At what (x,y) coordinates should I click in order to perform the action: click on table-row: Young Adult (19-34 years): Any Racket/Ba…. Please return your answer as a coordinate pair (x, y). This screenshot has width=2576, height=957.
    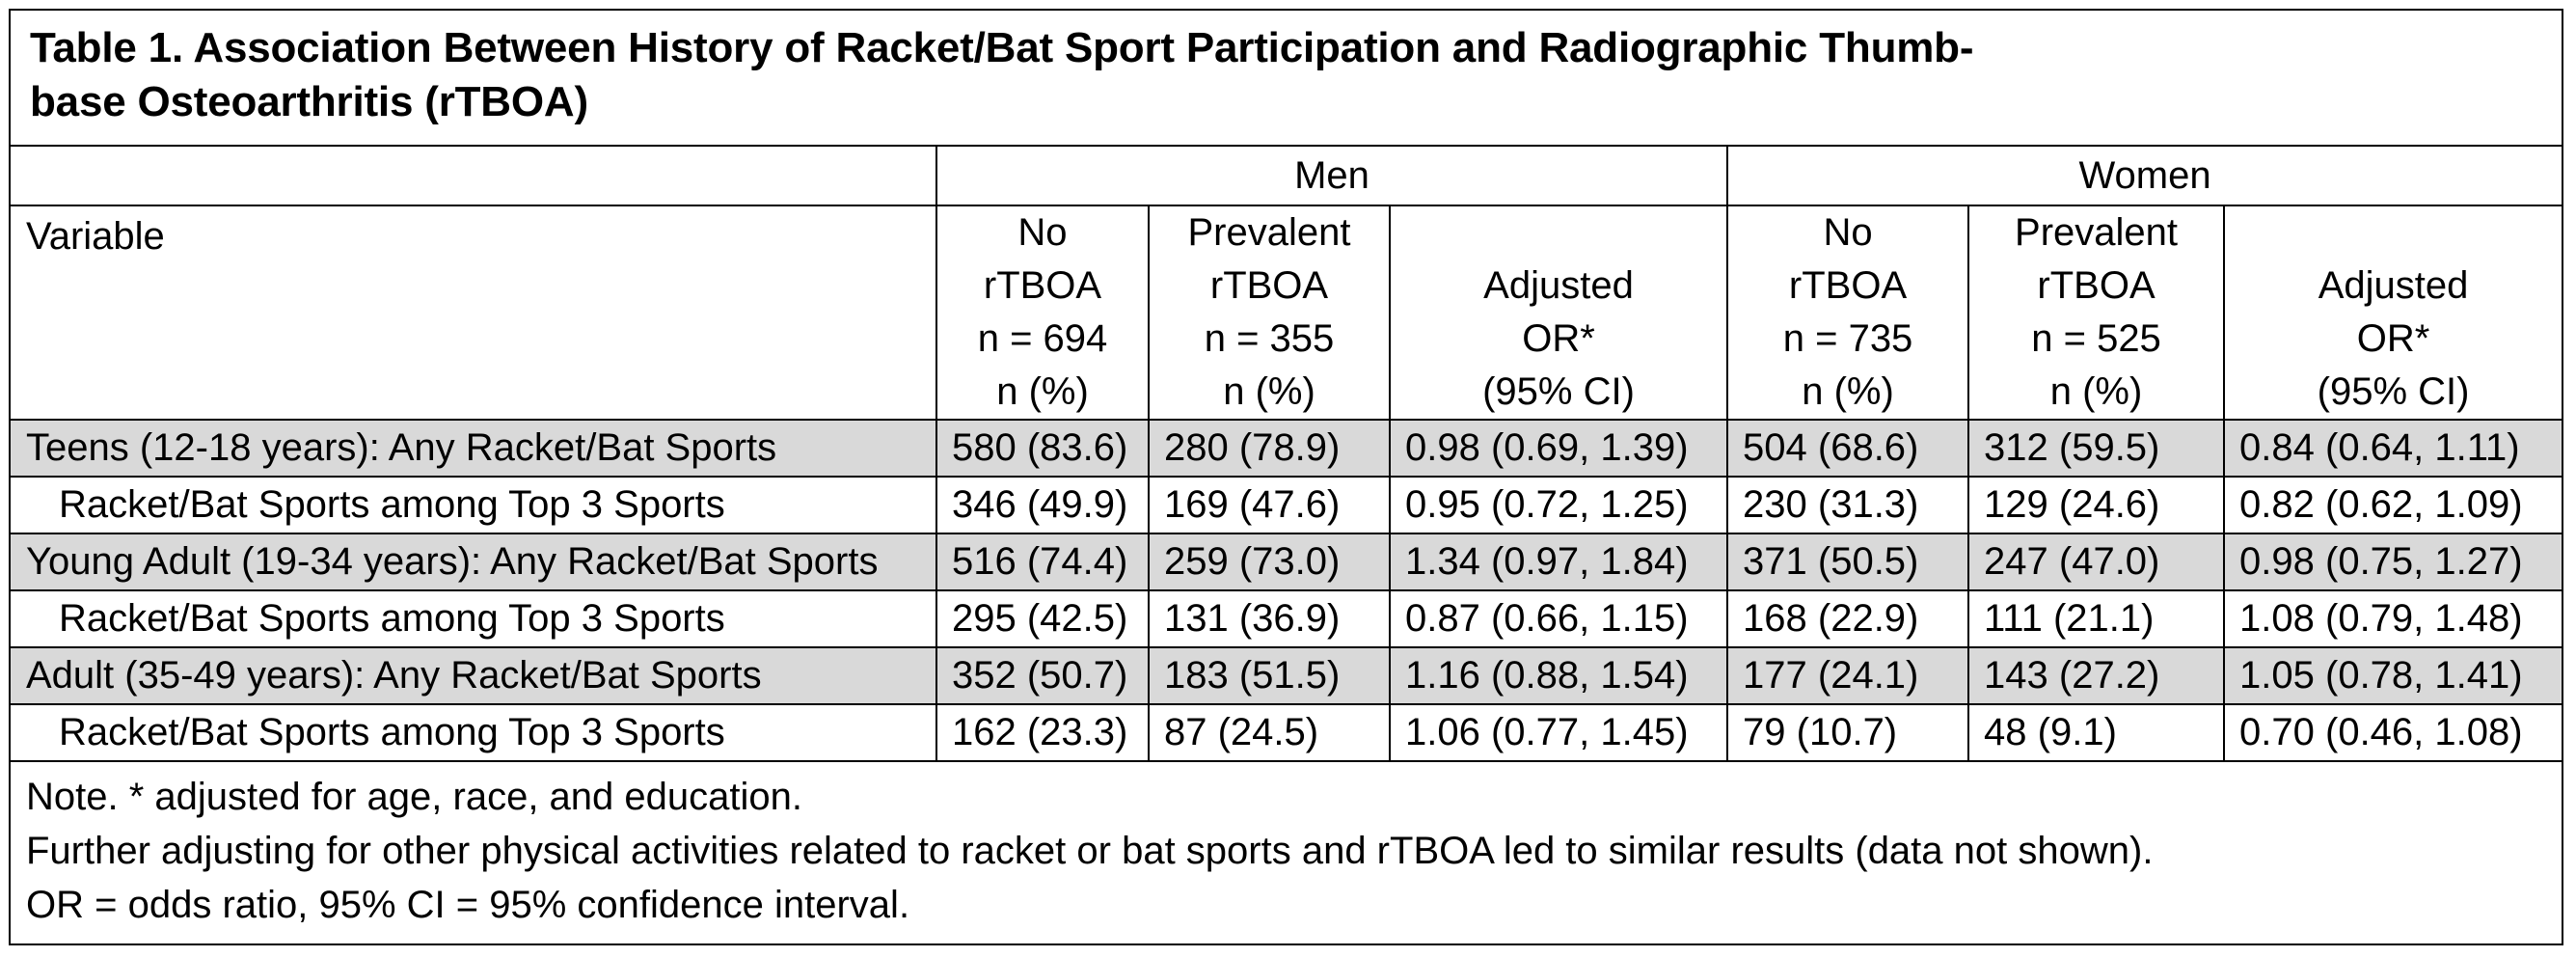
    Looking at the image, I should click on (1286, 562).